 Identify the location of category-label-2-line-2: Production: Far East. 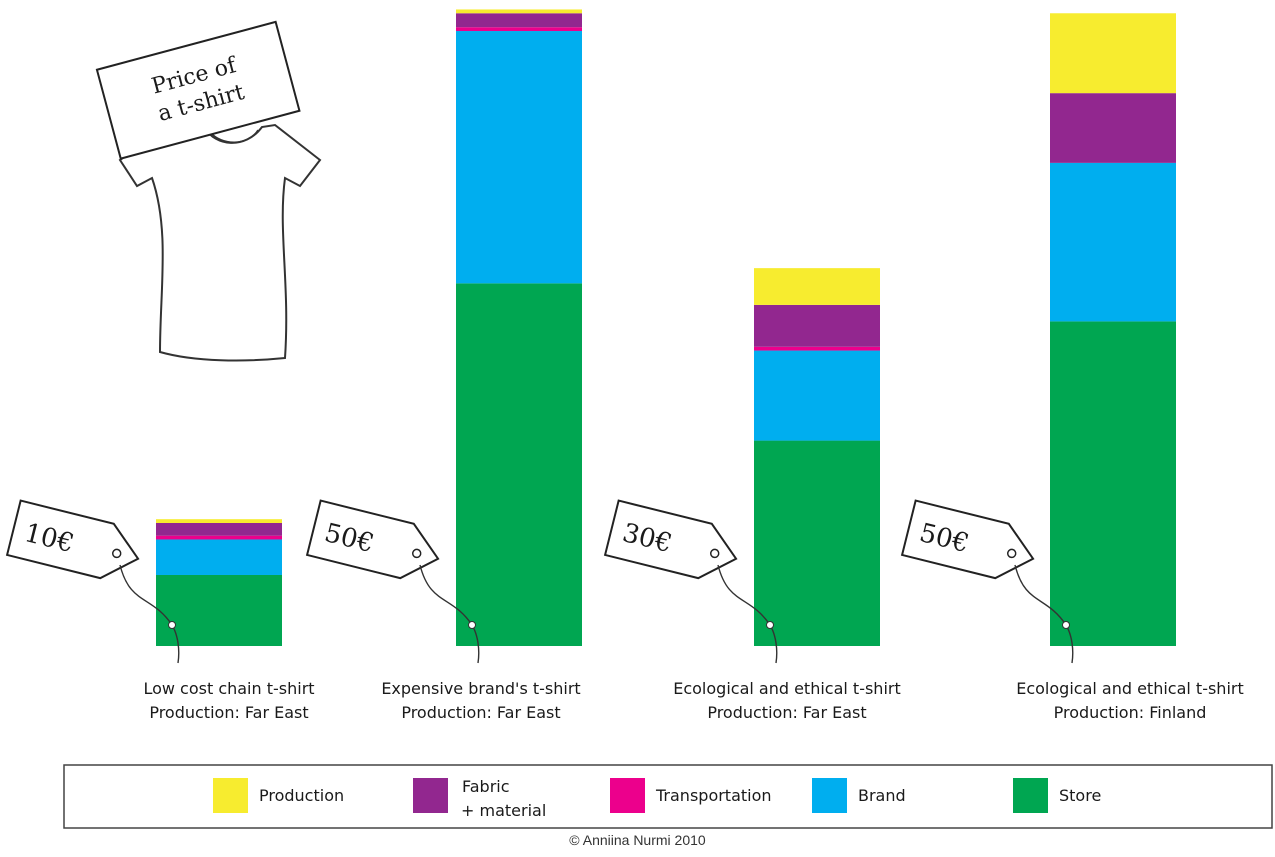
(480, 712).